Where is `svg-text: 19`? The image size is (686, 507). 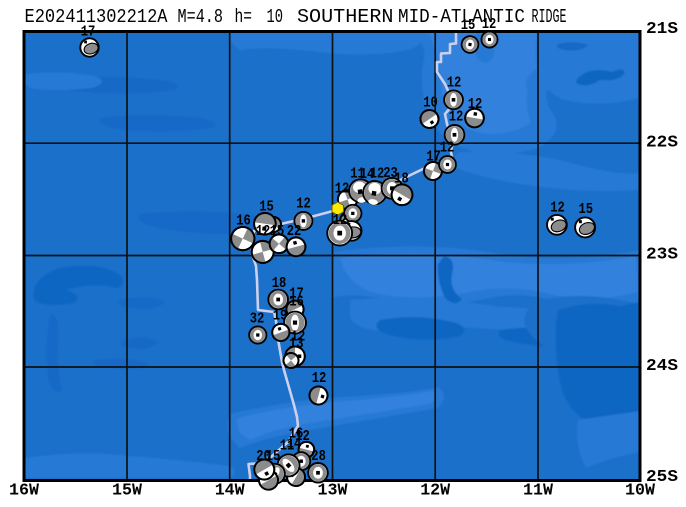
svg-text: 19 is located at coordinates (280, 316).